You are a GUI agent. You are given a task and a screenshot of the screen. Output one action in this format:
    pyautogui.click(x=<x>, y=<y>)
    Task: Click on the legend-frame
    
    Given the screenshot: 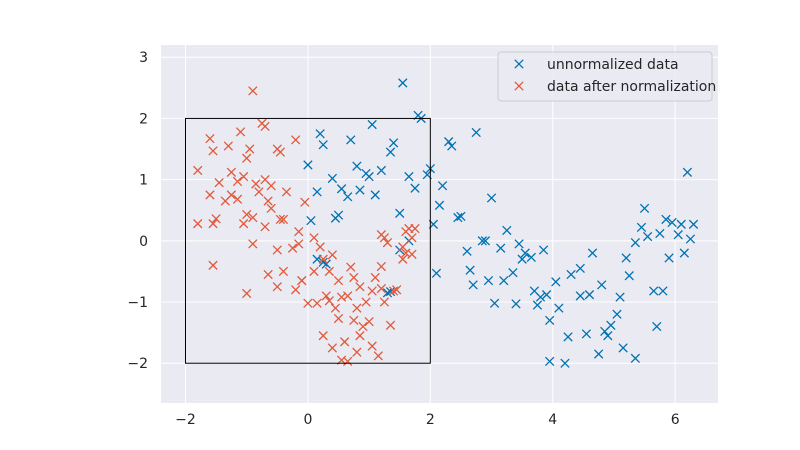 What is the action you would take?
    pyautogui.click(x=605, y=76)
    